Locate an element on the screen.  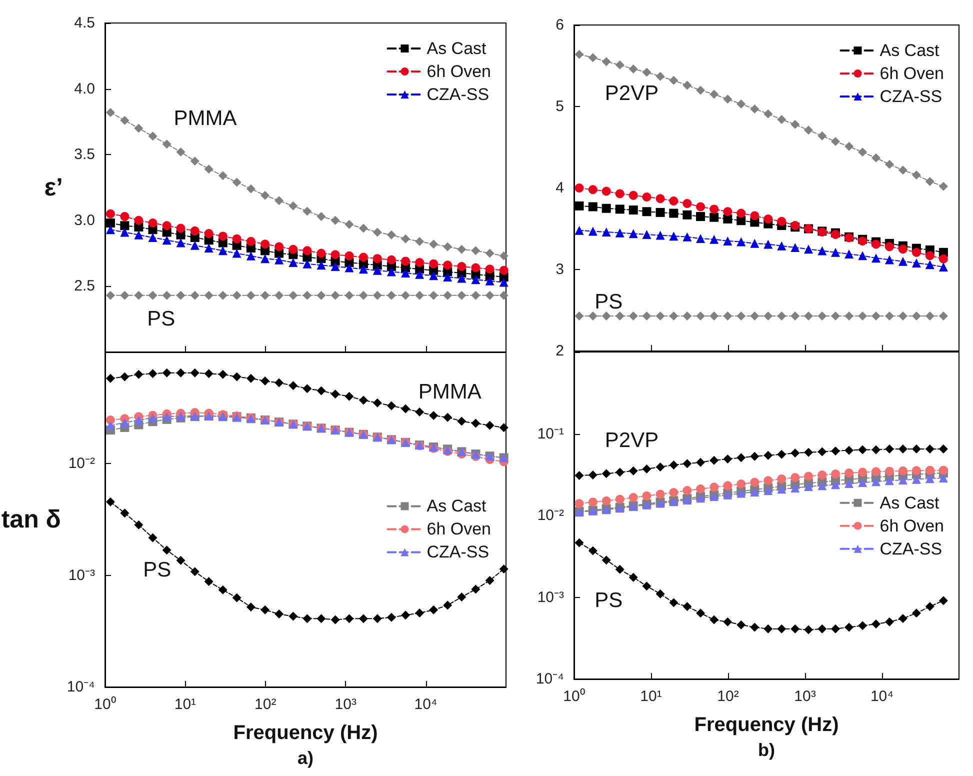
annotation: PMMA is located at coordinates (450, 392).